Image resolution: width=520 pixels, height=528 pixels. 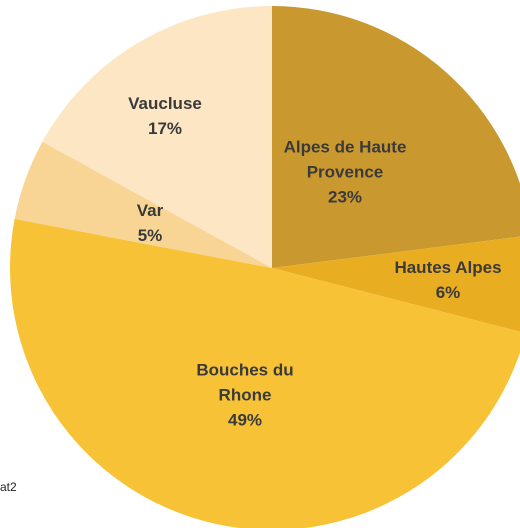 What do you see at coordinates (150, 210) in the screenshot?
I see `slice-name: Var` at bounding box center [150, 210].